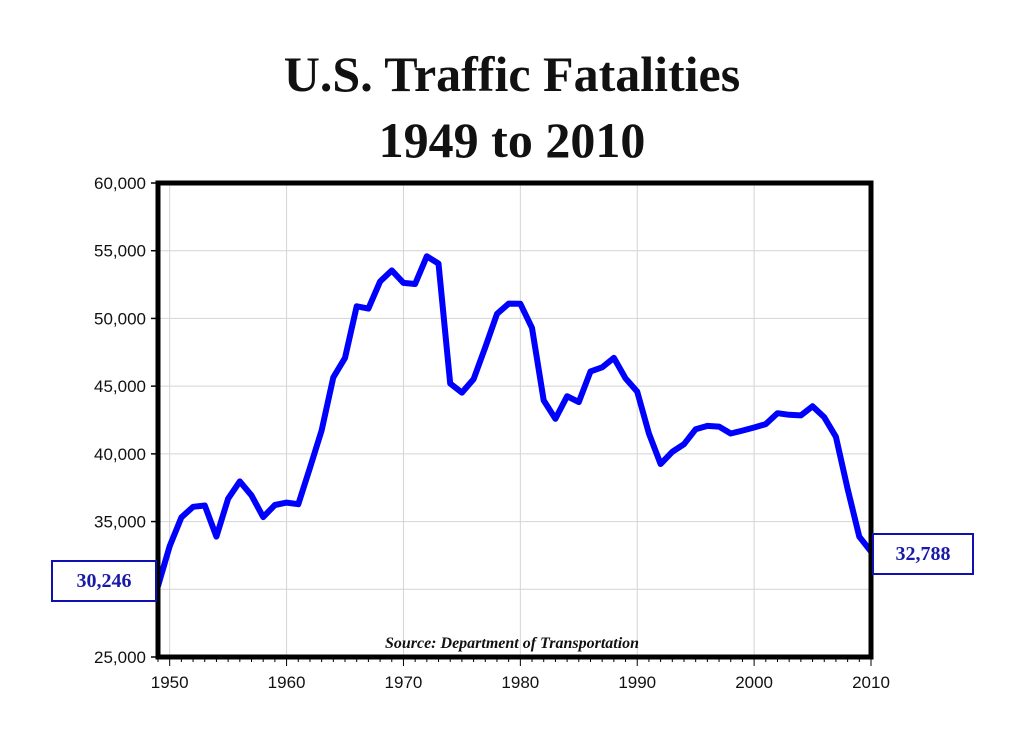 The image size is (1024, 743). What do you see at coordinates (404, 682) in the screenshot?
I see `x-tick-label: 1970` at bounding box center [404, 682].